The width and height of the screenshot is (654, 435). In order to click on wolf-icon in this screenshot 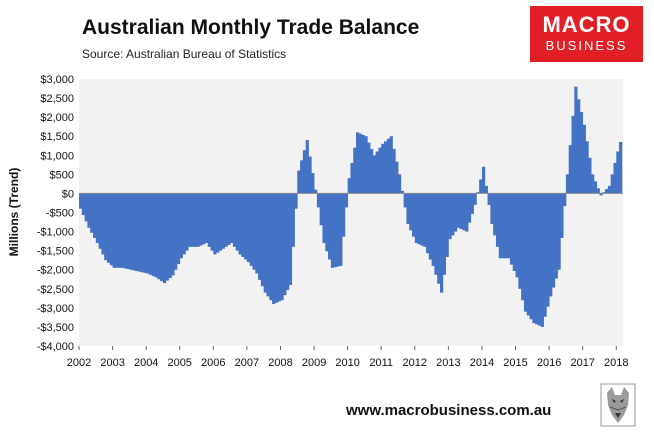, I will do `click(618, 405)`.